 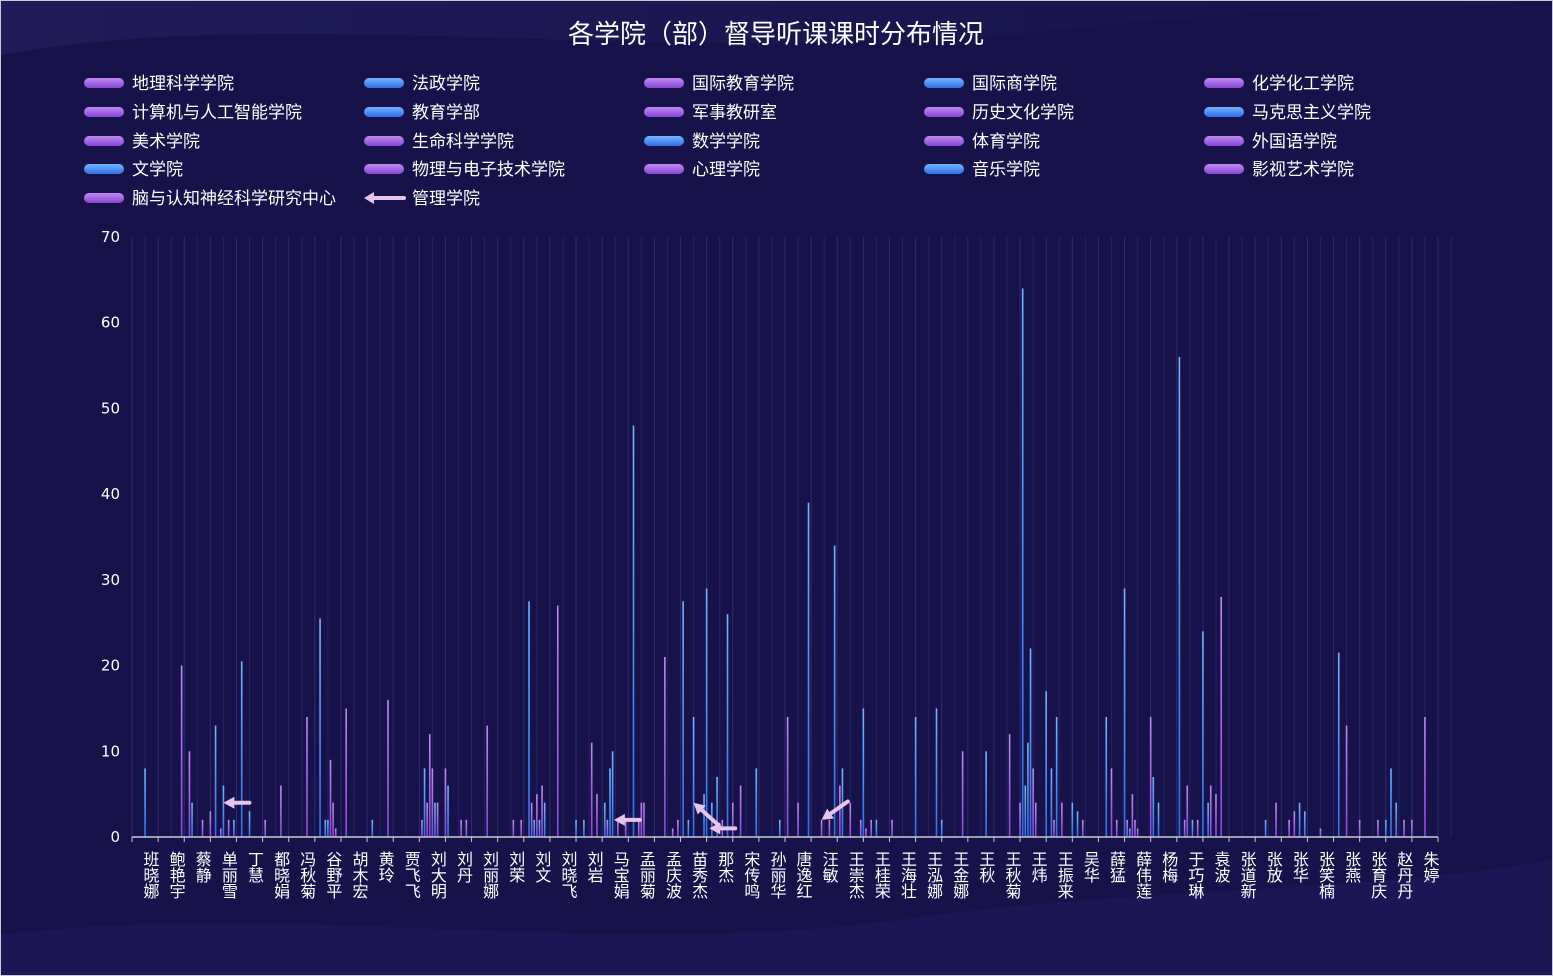 I want to click on legend-item: 国际商学院, so click(x=990, y=84).